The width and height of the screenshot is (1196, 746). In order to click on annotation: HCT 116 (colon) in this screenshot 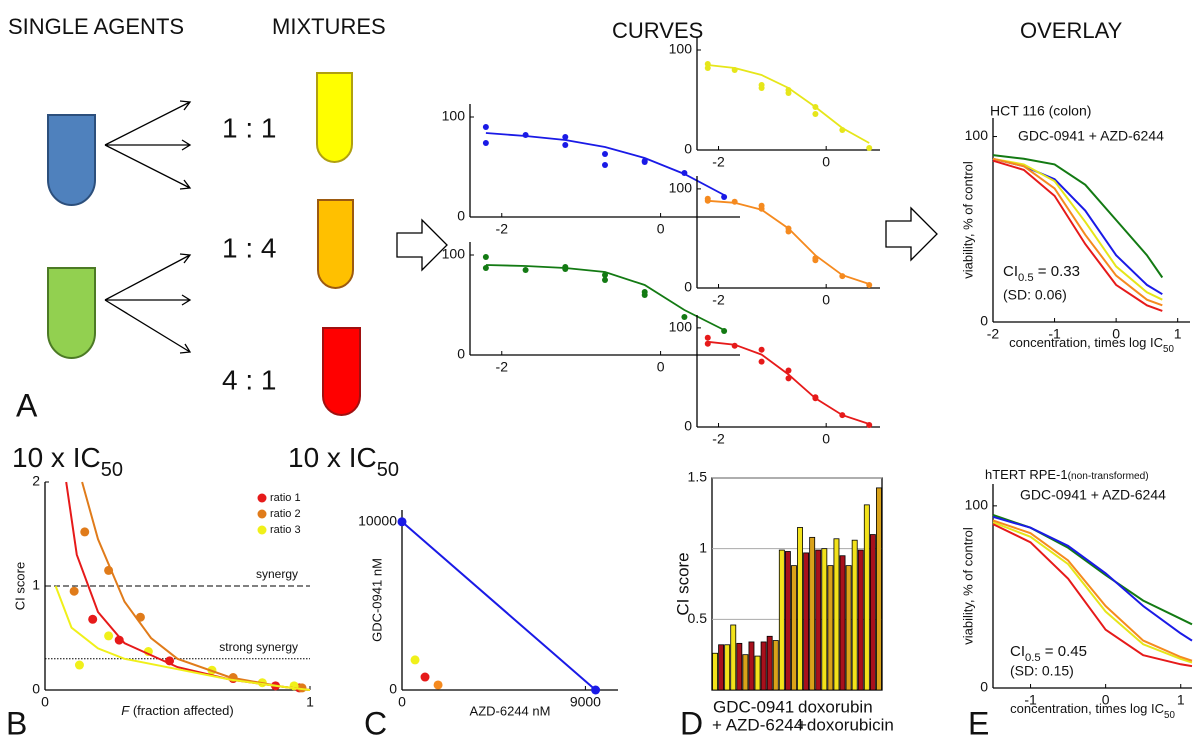, I will do `click(1040, 111)`.